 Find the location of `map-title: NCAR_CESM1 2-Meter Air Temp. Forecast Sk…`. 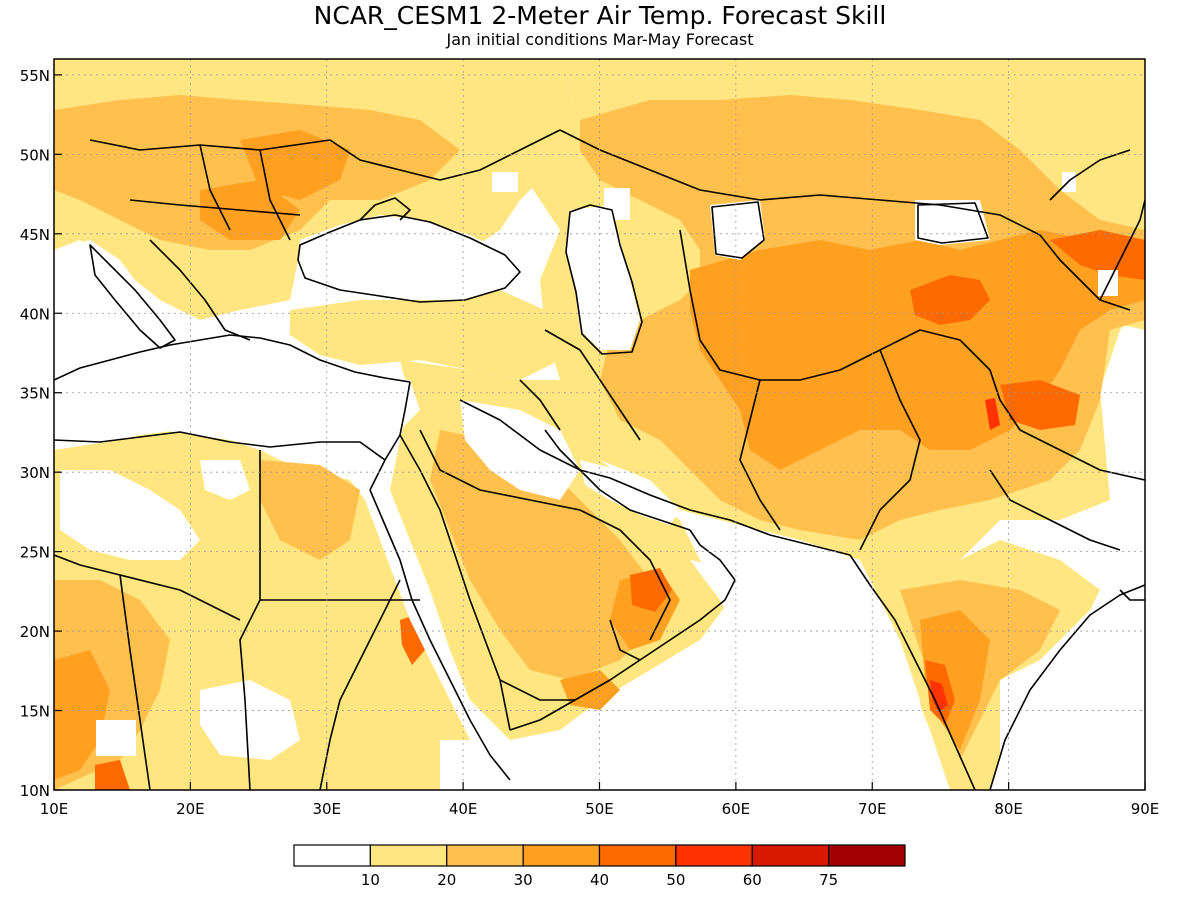

map-title: NCAR_CESM1 2-Meter Air Temp. Forecast Sk… is located at coordinates (600, 15).